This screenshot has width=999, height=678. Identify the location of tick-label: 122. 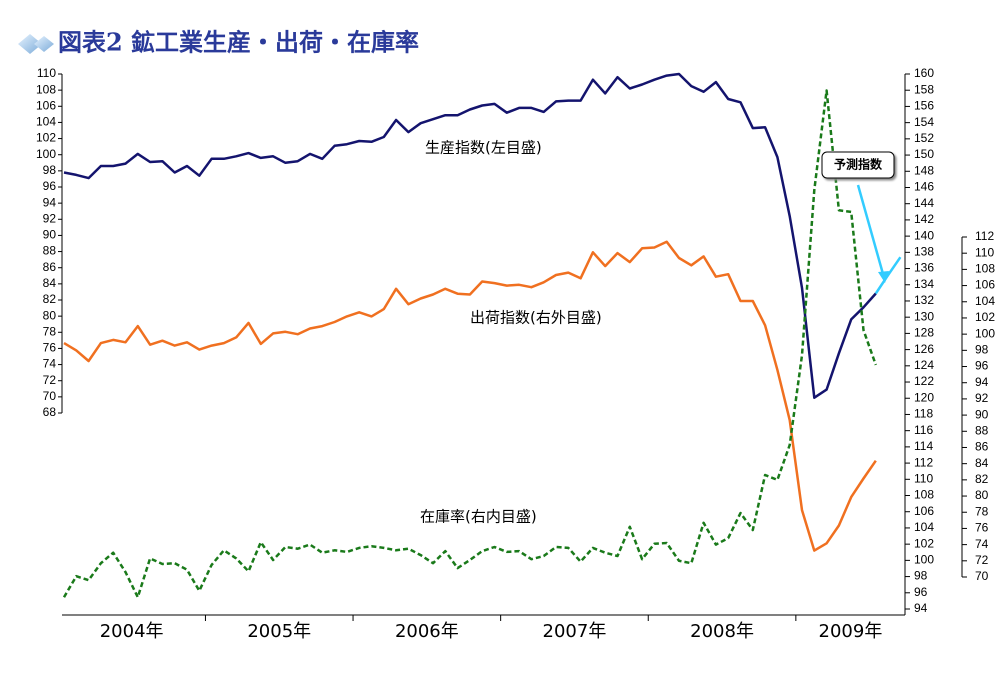
(924, 381).